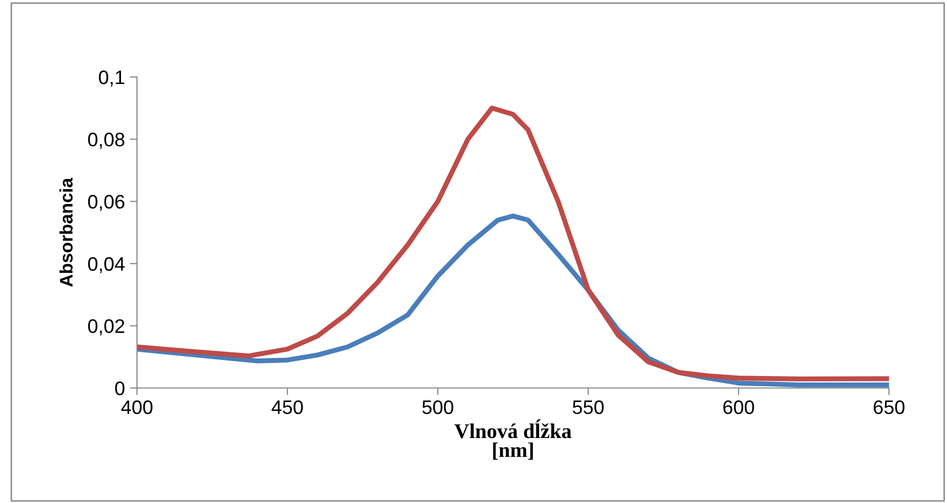 This screenshot has width=947, height=503. What do you see at coordinates (513, 439) in the screenshot?
I see `x-axis-title: Vlnová dĺžka [nm]` at bounding box center [513, 439].